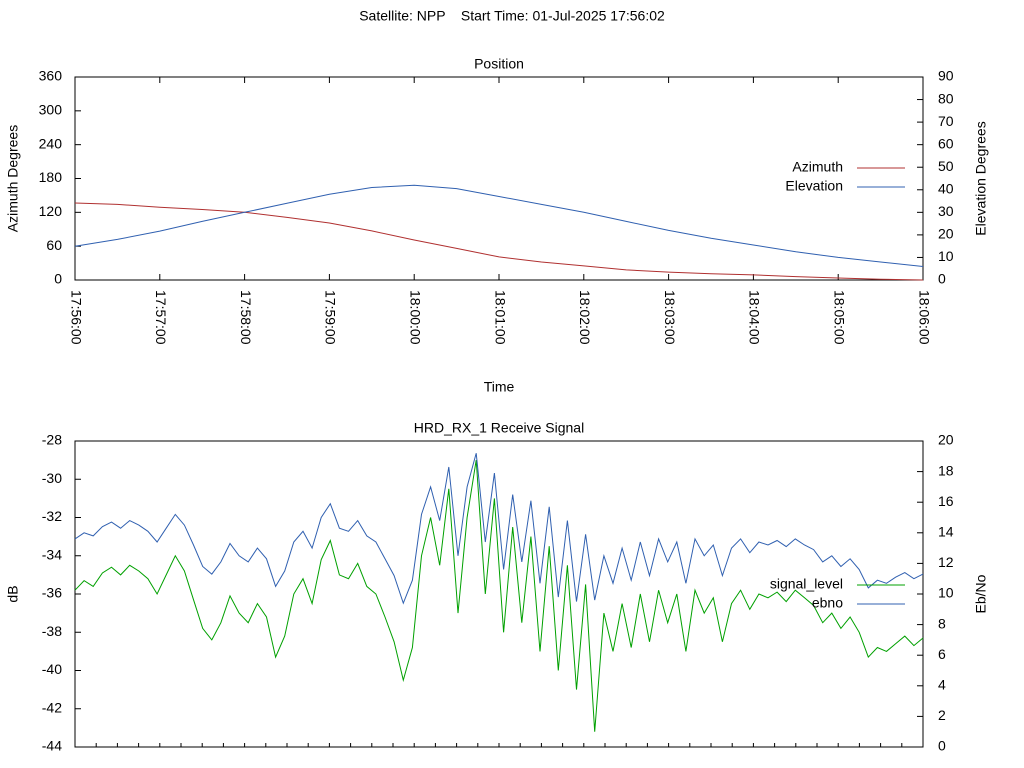 Image resolution: width=1024 pixels, height=768 pixels. I want to click on y2-axis-label: Eb/No, so click(981, 593).